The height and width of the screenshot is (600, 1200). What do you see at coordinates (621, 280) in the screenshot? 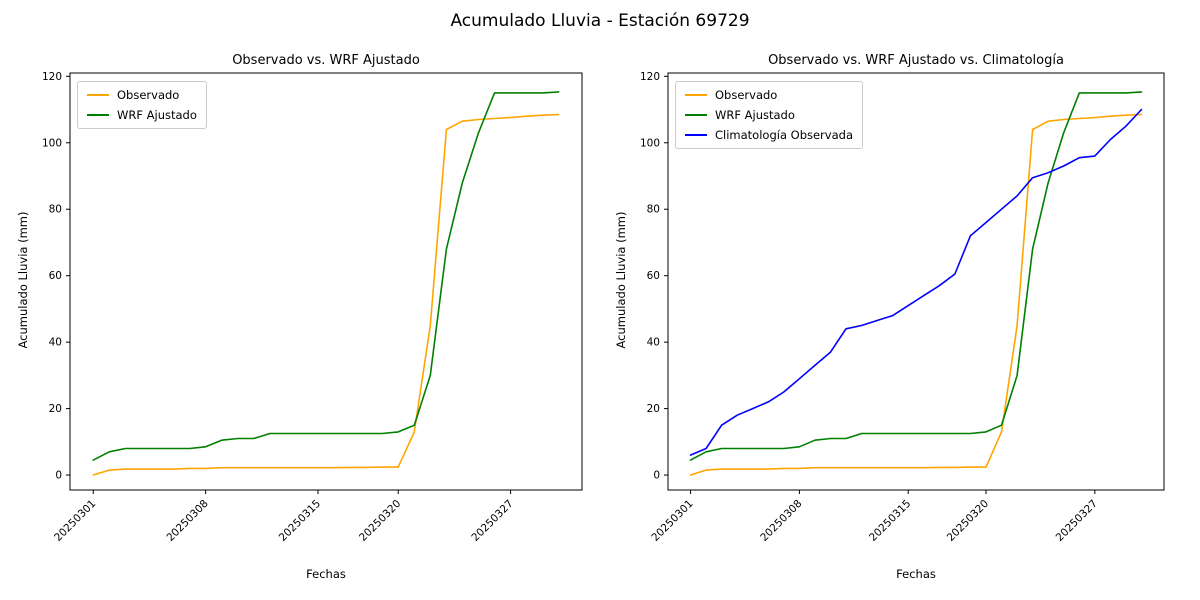
I see `subplot2-y-axis-label: Acumulado Lluvia (mm)` at bounding box center [621, 280].